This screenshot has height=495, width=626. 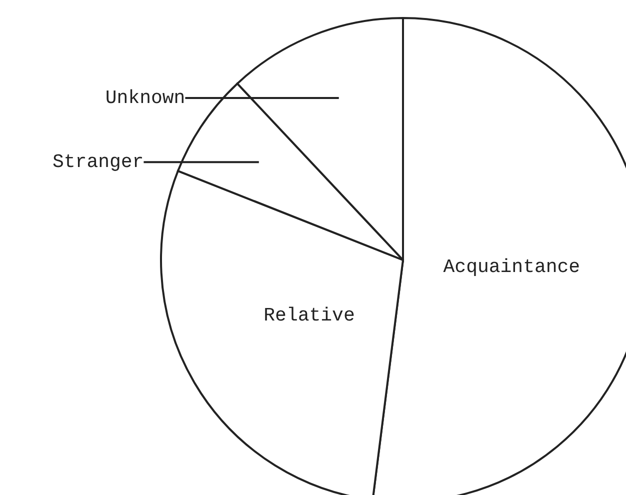 What do you see at coordinates (309, 315) in the screenshot?
I see `slice-label: Relative` at bounding box center [309, 315].